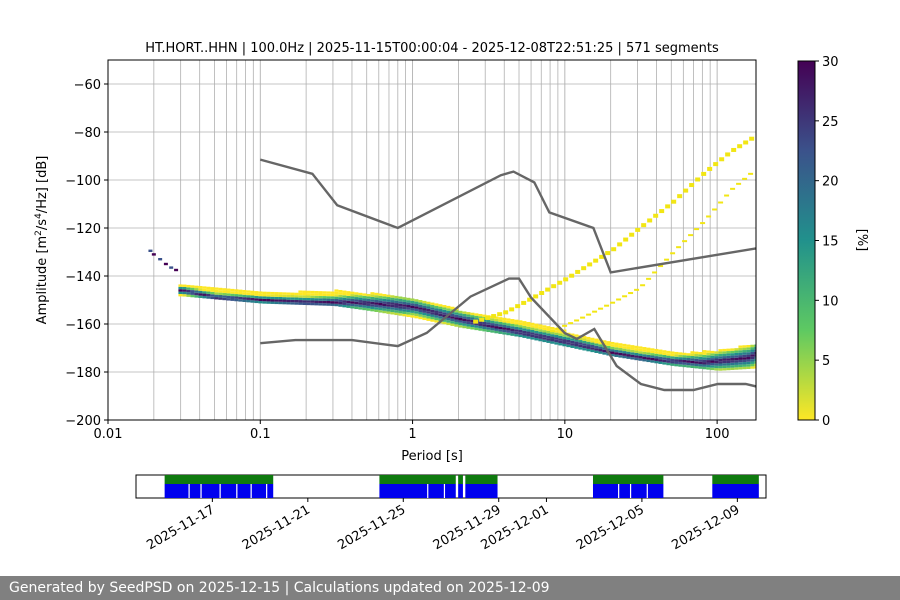 This screenshot has height=600, width=900. What do you see at coordinates (87, 85) in the screenshot?
I see `y-tick-label: −60` at bounding box center [87, 85].